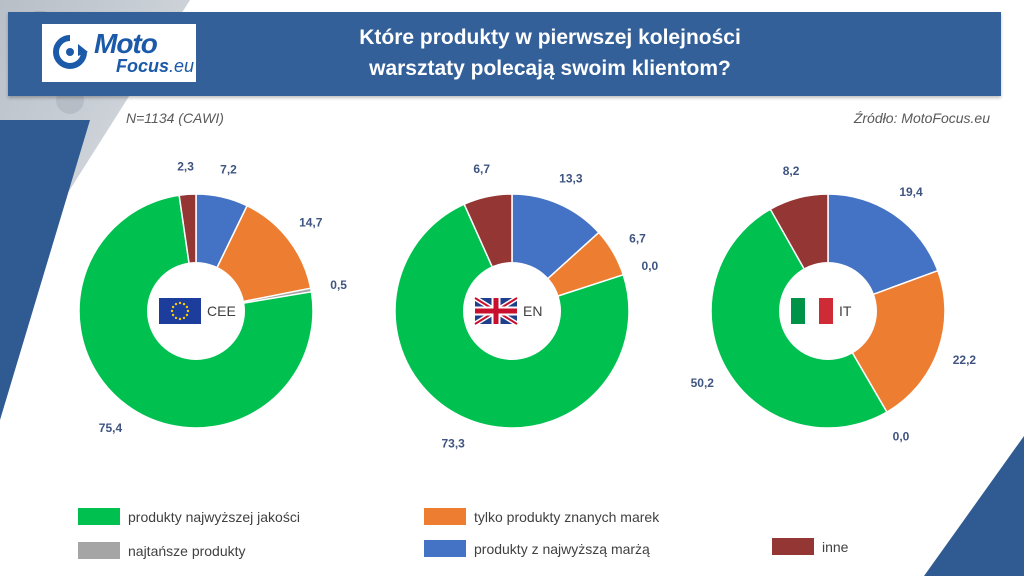  What do you see at coordinates (845, 311) in the screenshot?
I see `region-label: IT` at bounding box center [845, 311].